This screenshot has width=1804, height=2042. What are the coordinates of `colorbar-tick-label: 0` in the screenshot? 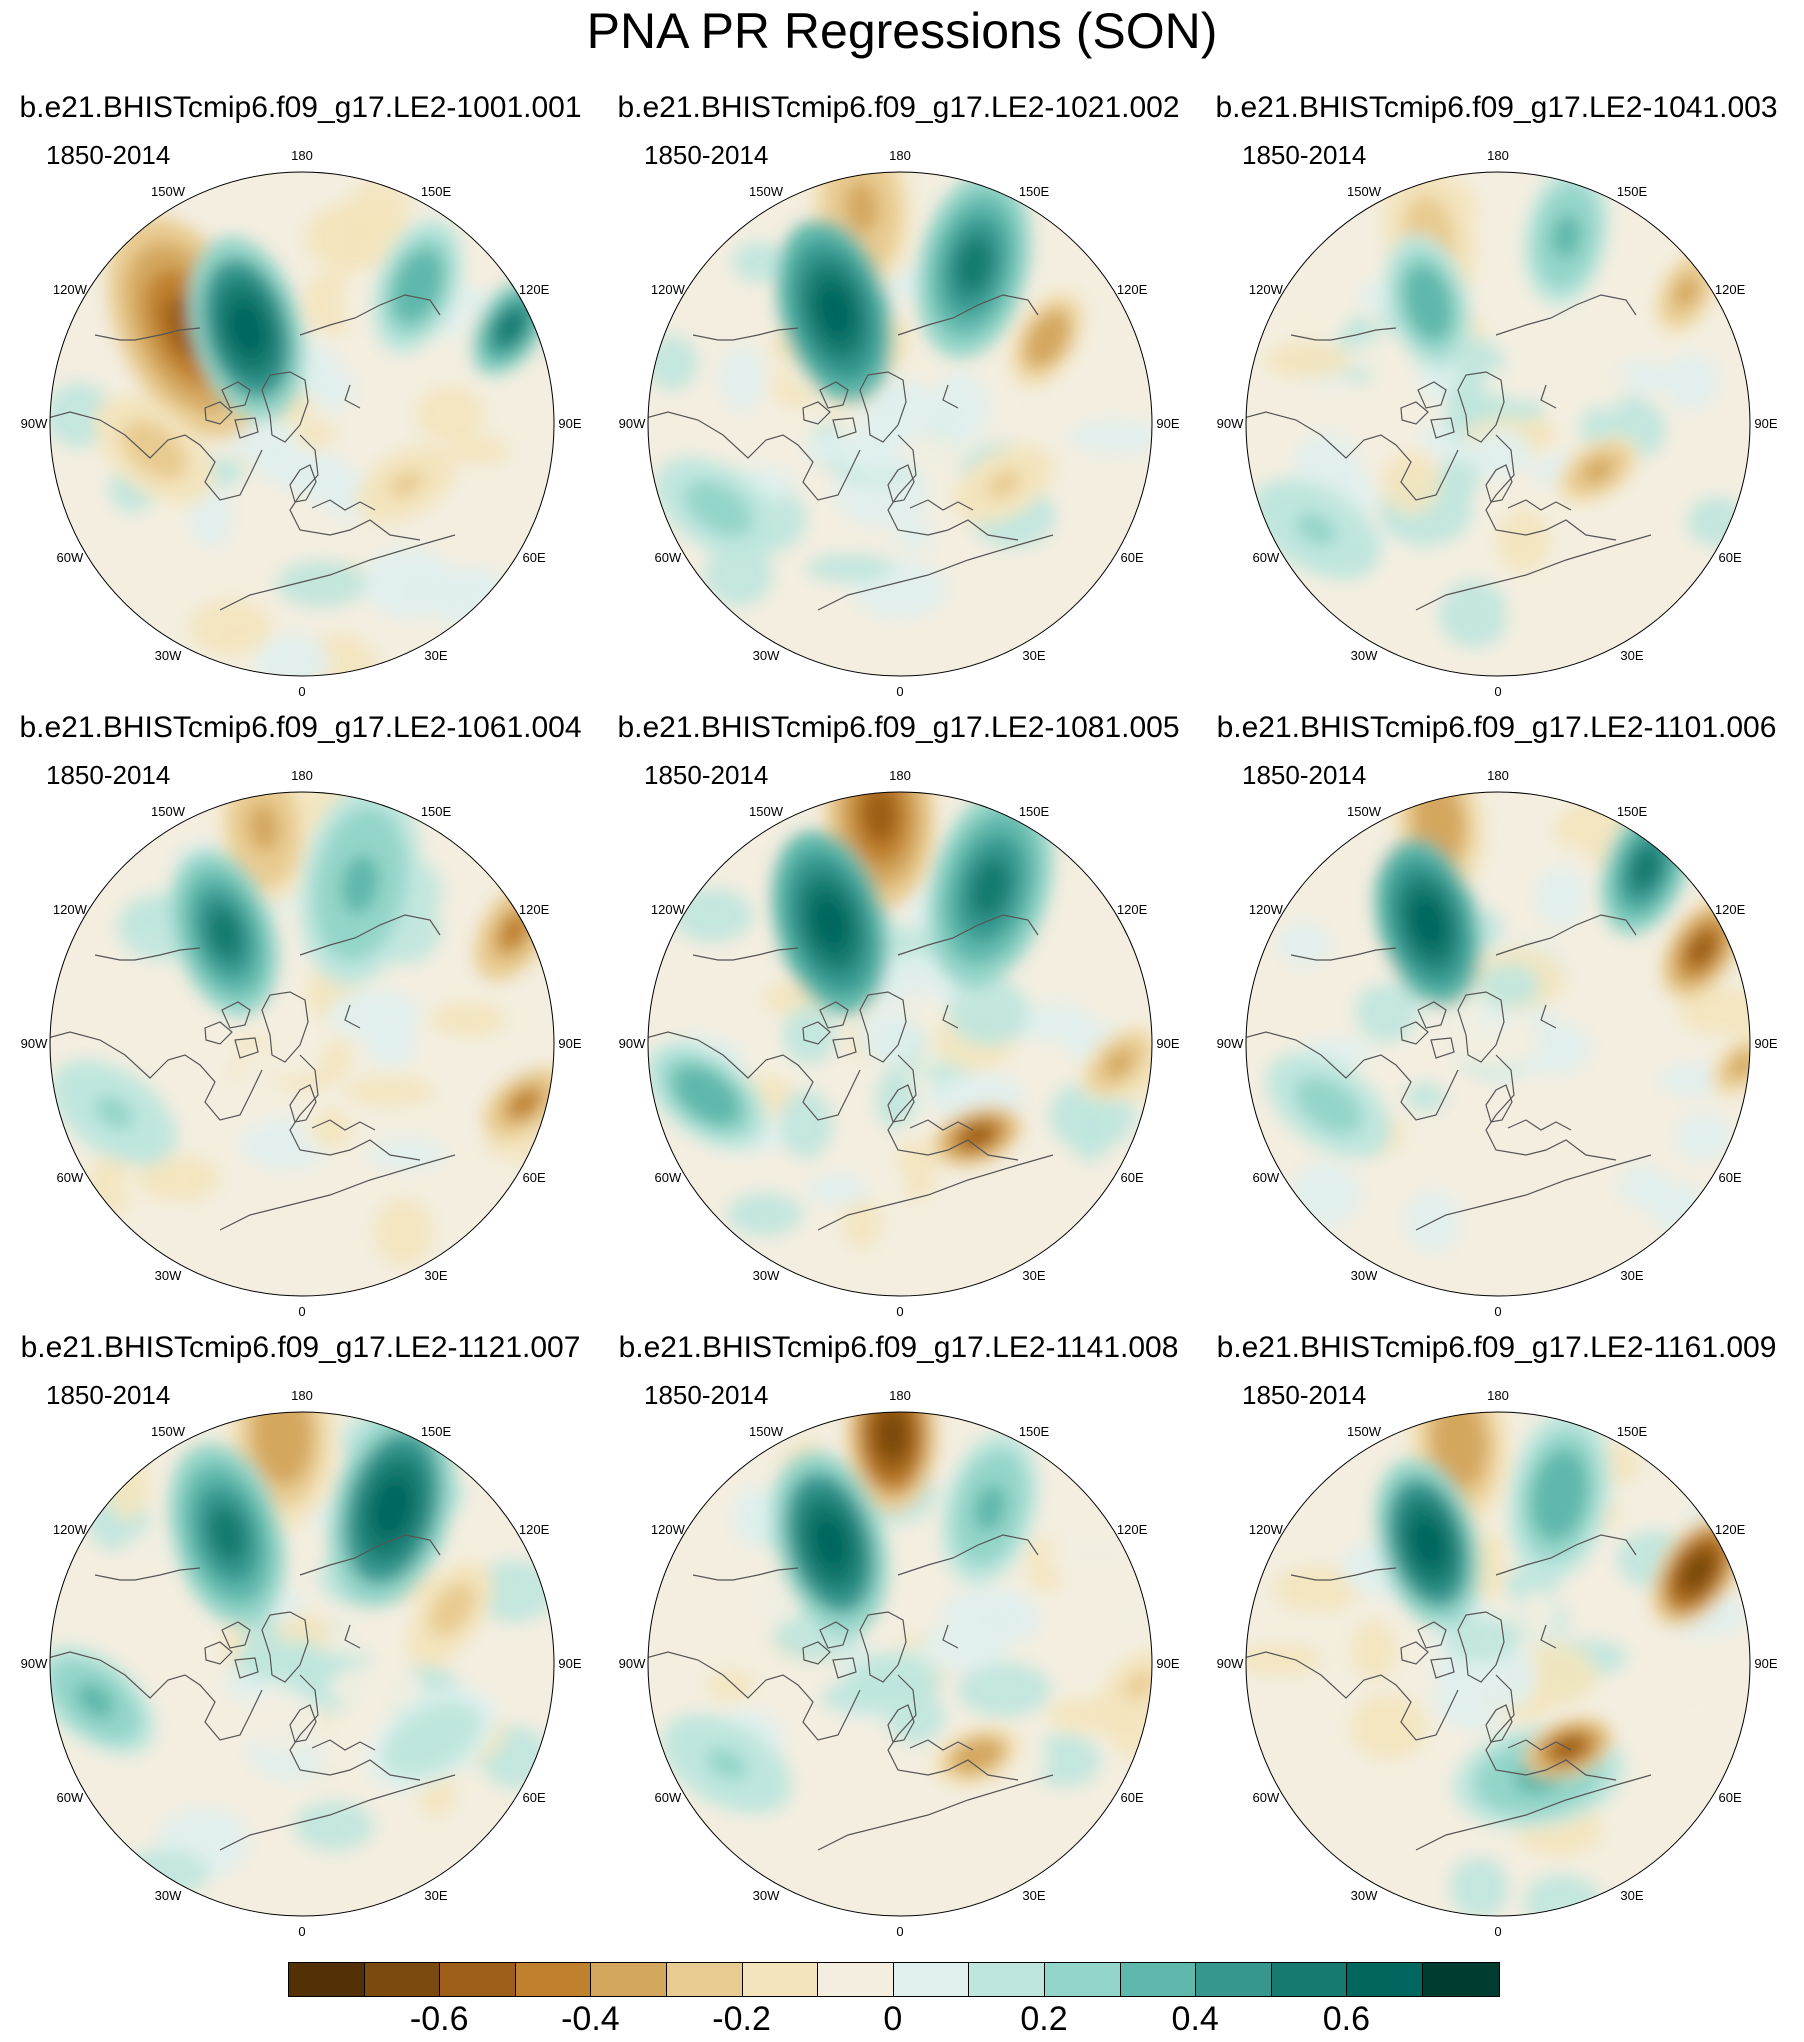 It's located at (893, 2019).